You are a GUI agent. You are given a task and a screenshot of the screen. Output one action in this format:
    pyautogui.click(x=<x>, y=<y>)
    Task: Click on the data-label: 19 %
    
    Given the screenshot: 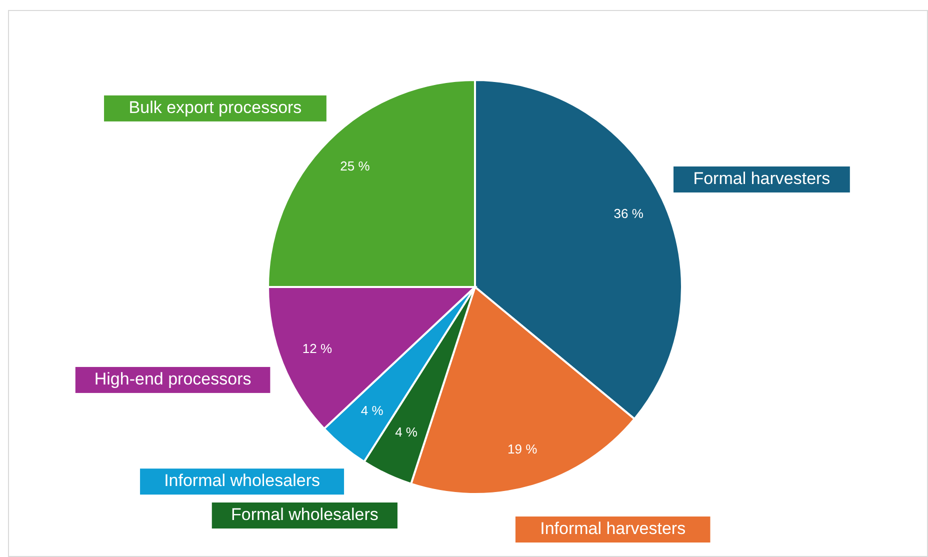 What is the action you would take?
    pyautogui.click(x=523, y=448)
    